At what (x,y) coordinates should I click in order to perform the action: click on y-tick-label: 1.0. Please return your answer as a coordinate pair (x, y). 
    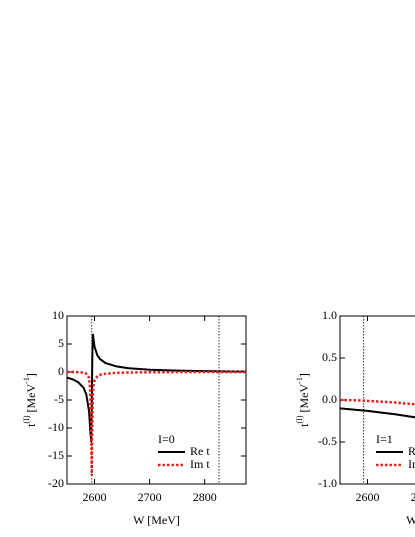
    Looking at the image, I should click on (329, 315).